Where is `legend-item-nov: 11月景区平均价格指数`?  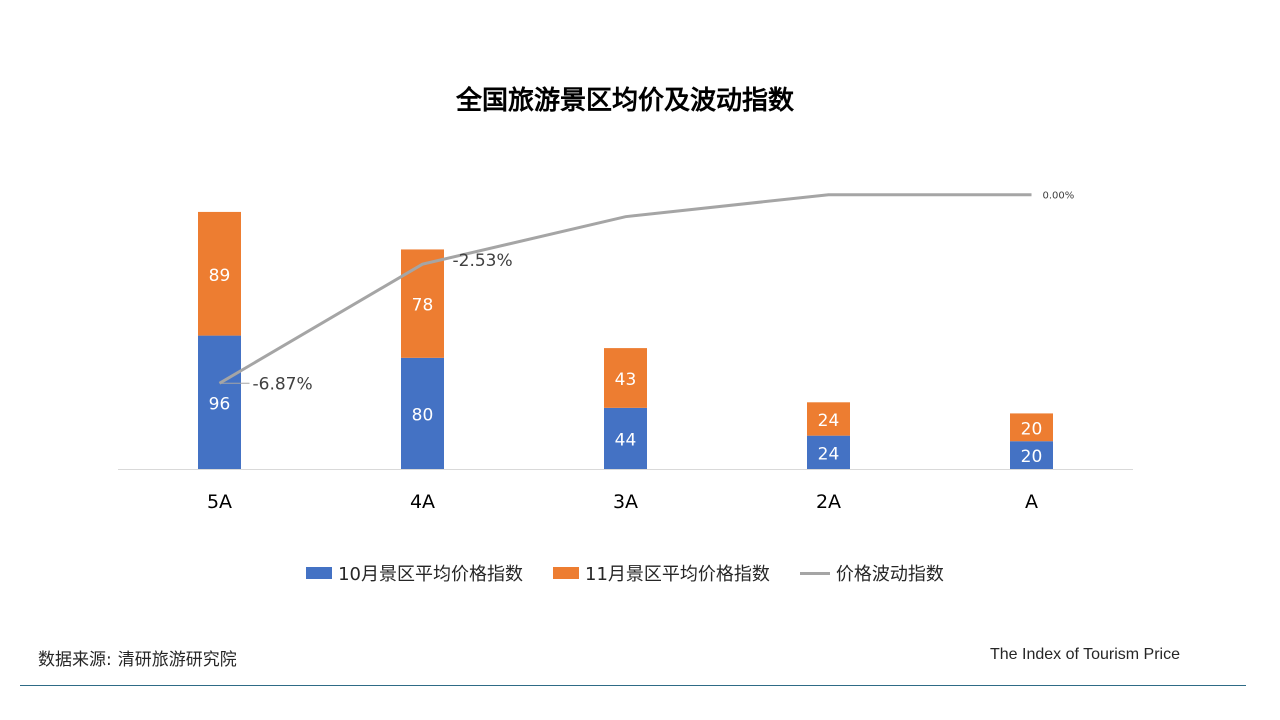
legend-item-nov: 11月景区平均价格指数 is located at coordinates (661, 573).